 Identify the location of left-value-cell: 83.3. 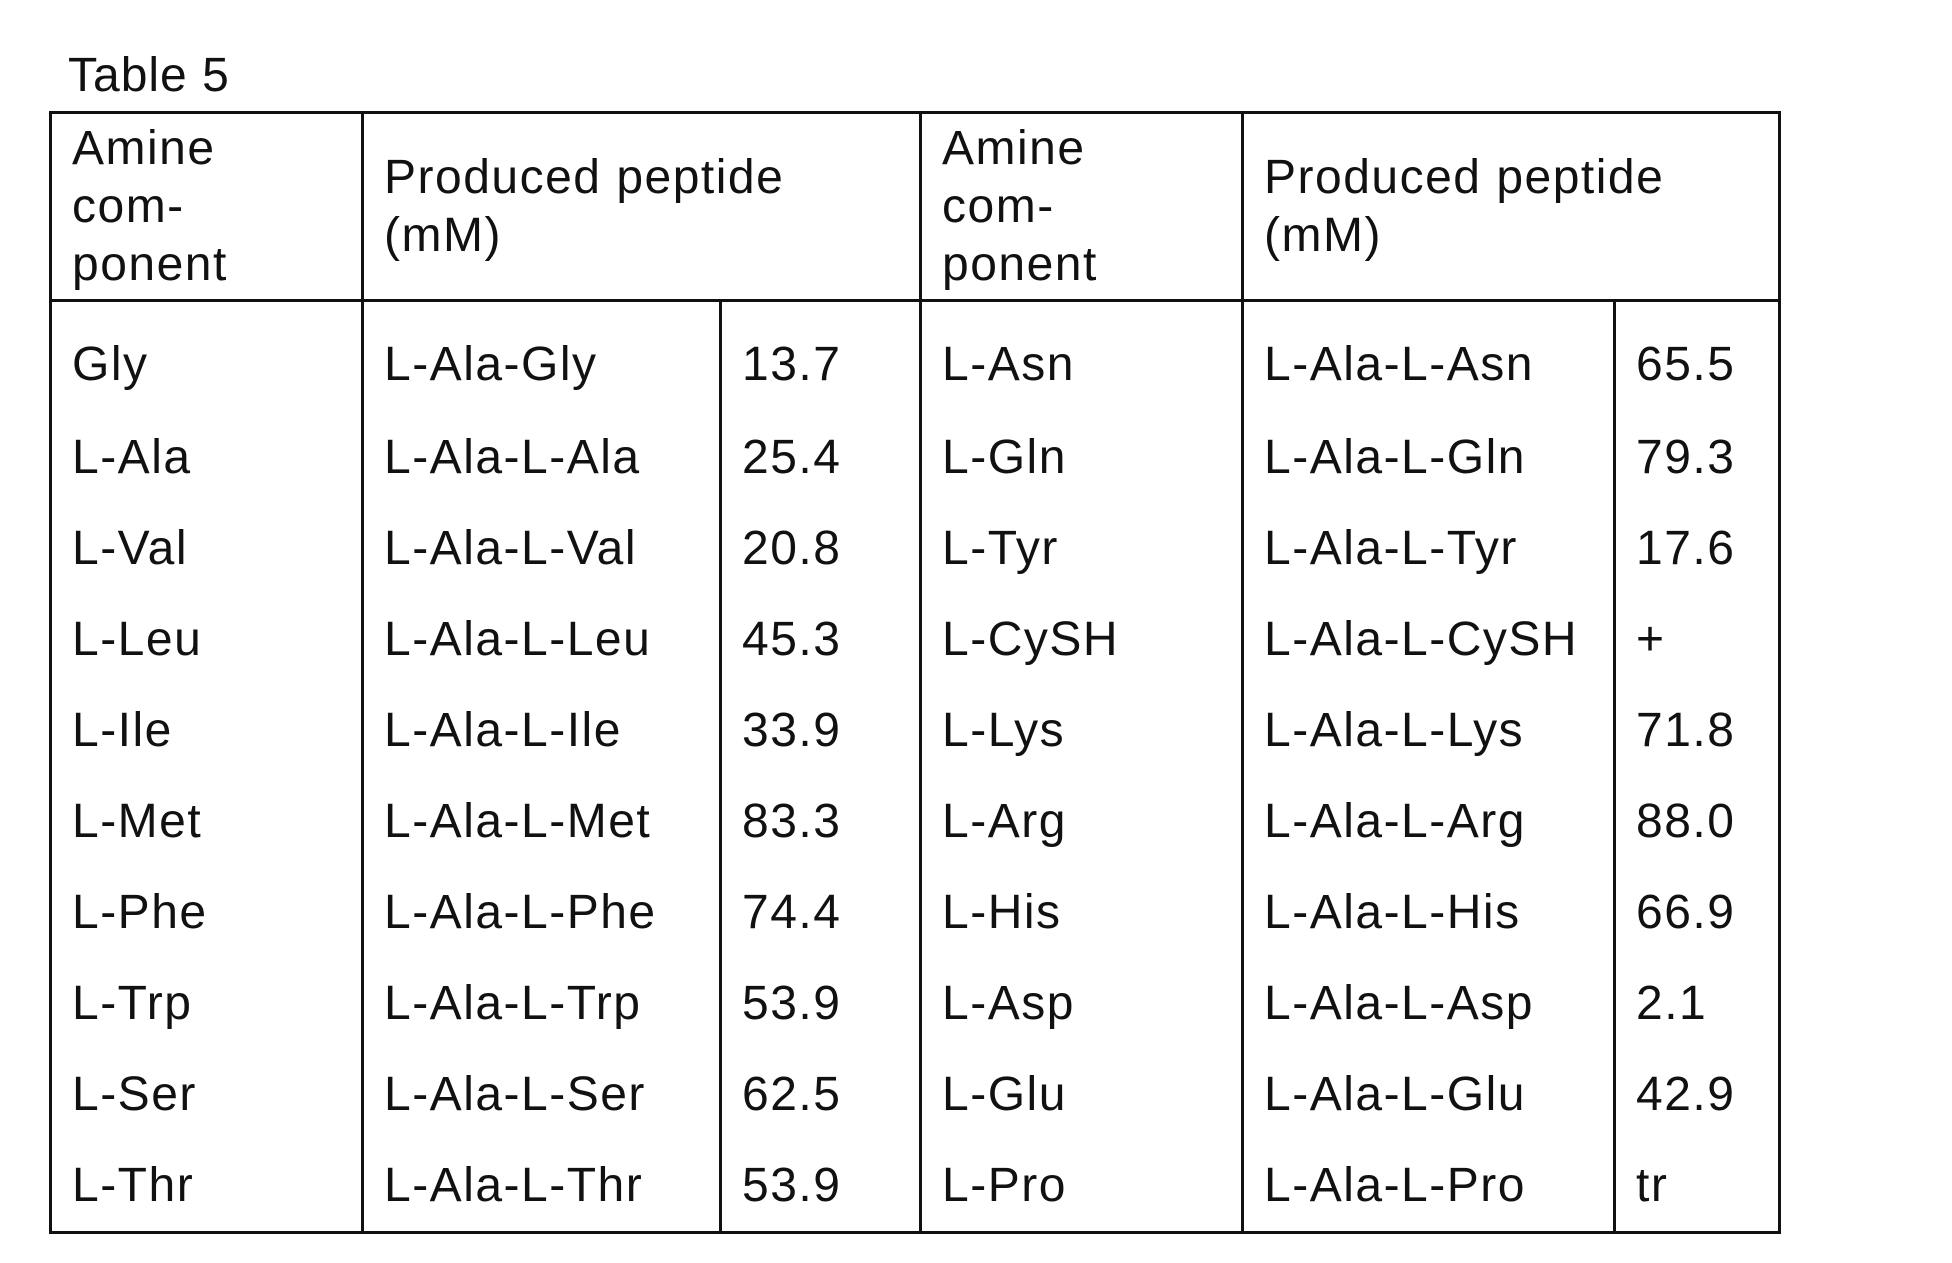
(821, 821).